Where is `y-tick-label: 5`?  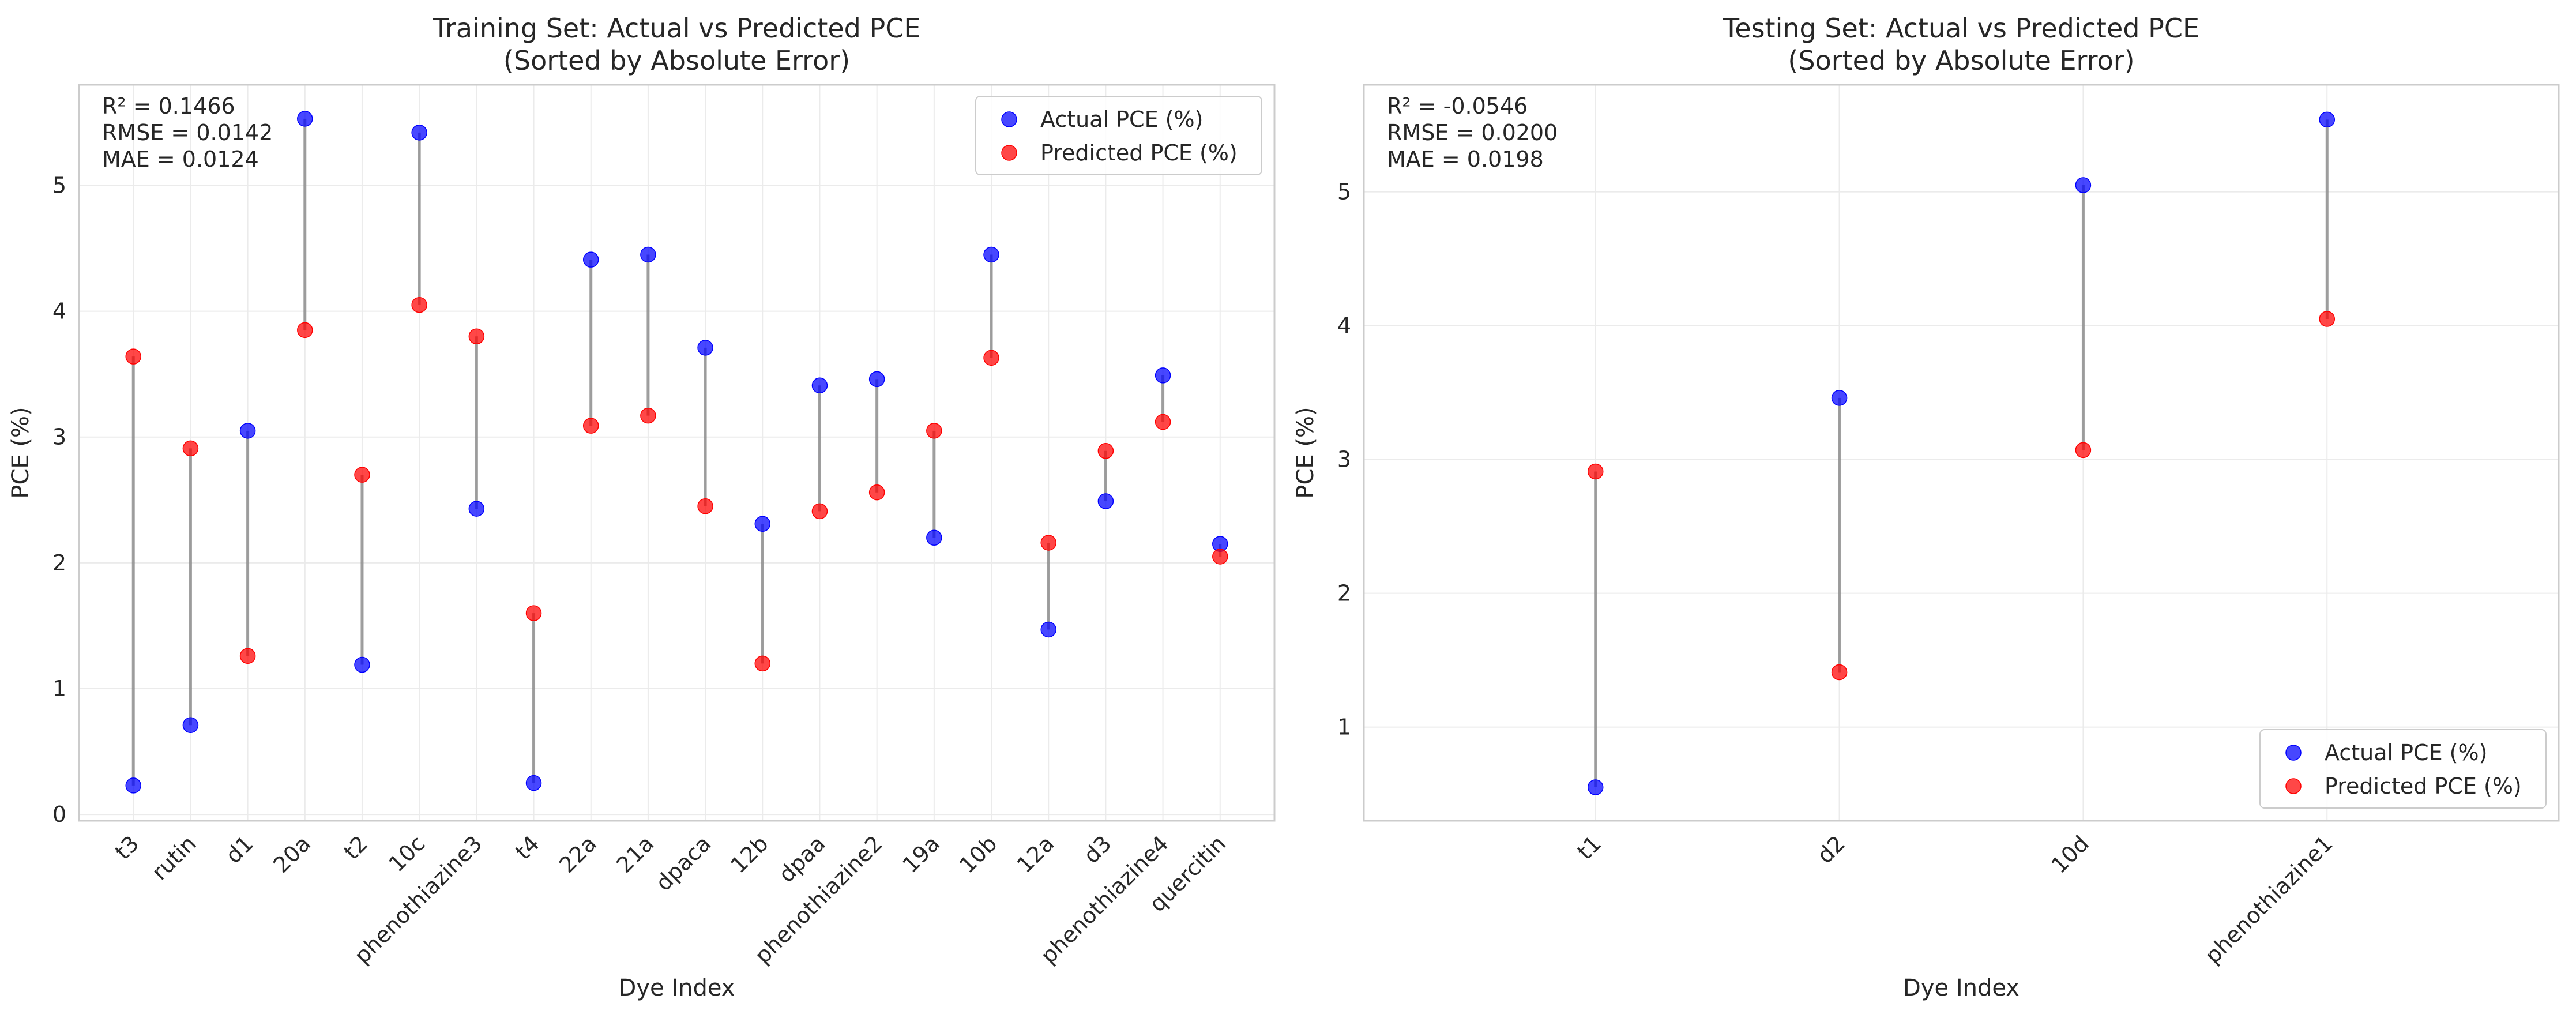 y-tick-label: 5 is located at coordinates (59, 185).